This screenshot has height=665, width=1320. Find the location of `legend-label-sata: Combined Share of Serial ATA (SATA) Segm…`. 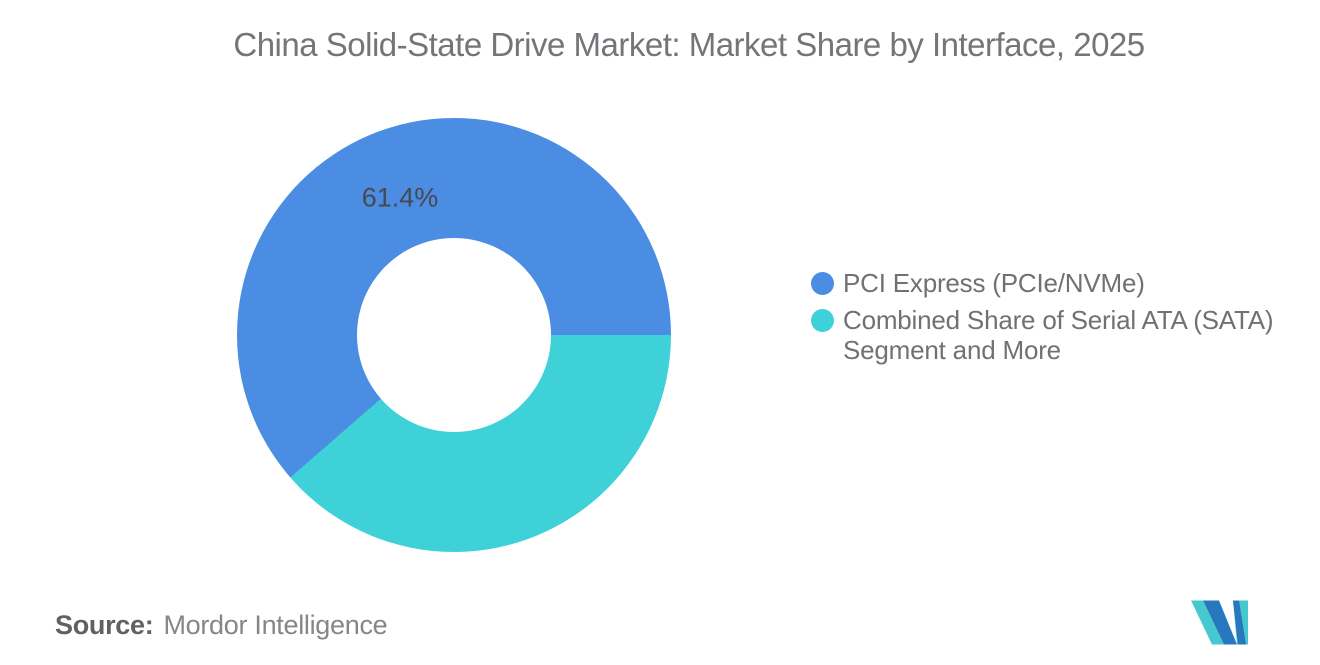

legend-label-sata: Combined Share of Serial ATA (SATA) Segm… is located at coordinates (1058, 335).